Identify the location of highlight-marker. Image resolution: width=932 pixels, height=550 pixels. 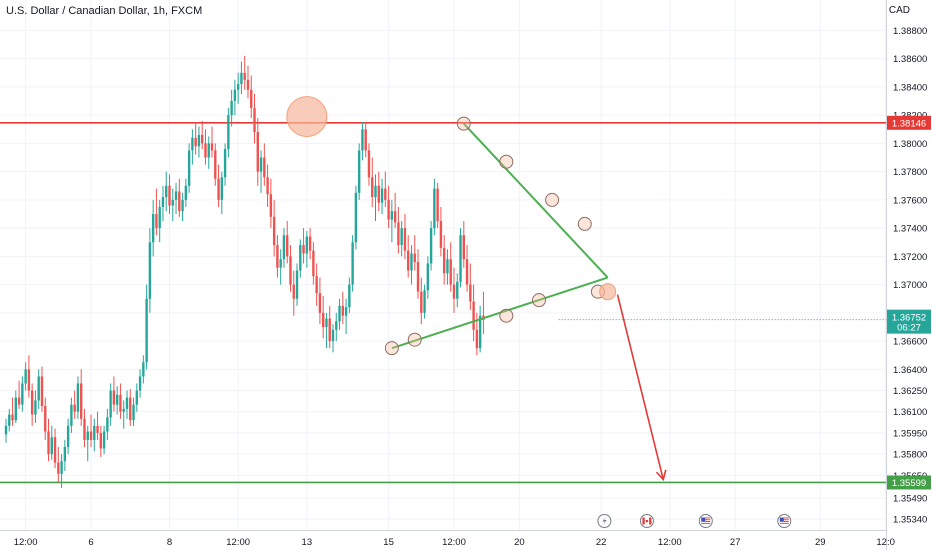
(307, 117).